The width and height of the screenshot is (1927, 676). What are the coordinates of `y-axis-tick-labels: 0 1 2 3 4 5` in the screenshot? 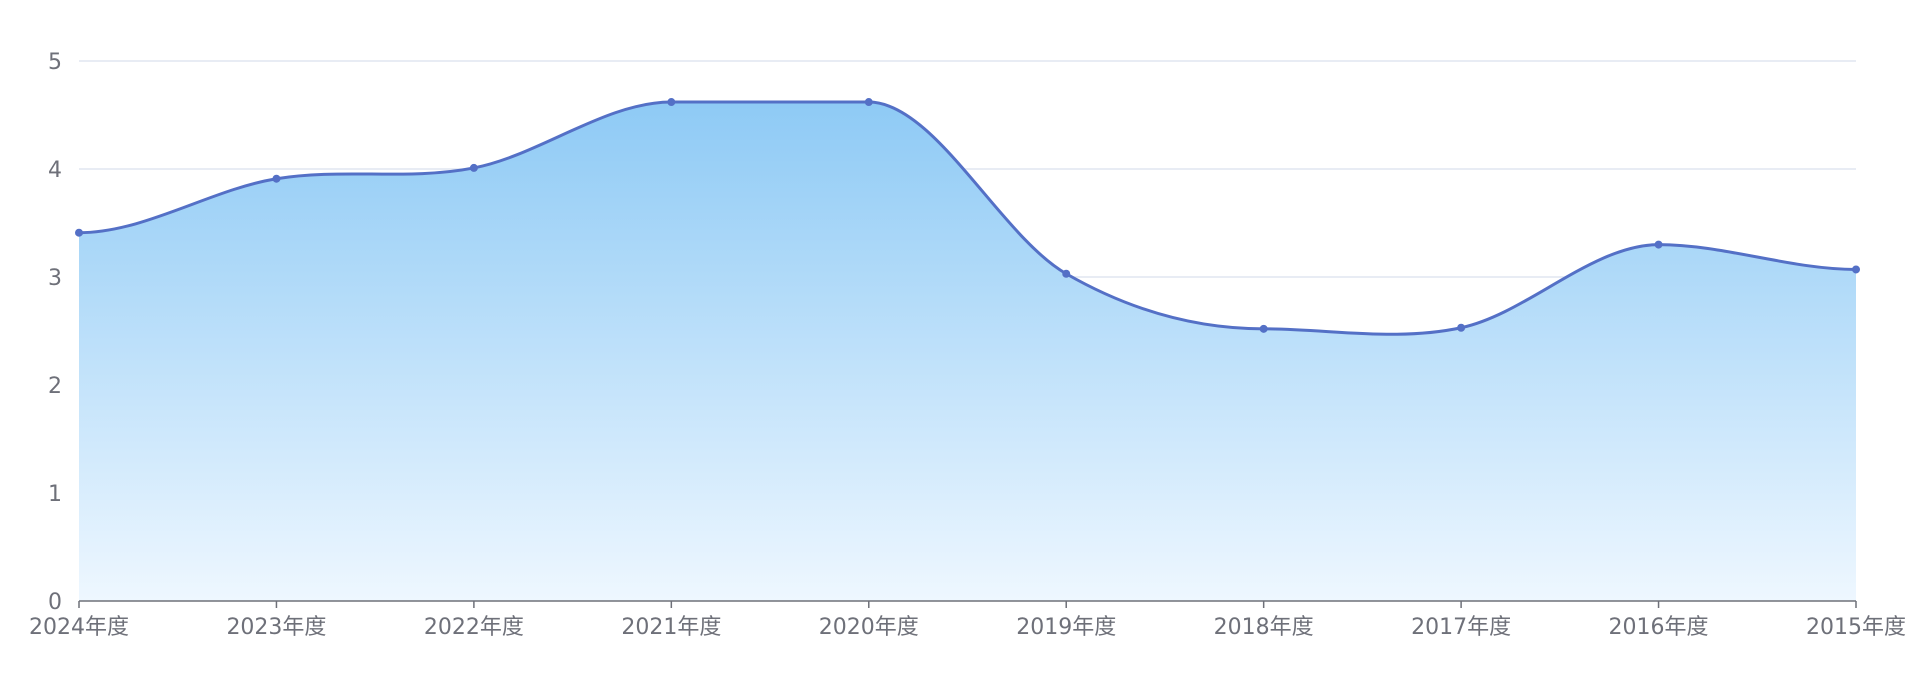 It's located at (55, 332).